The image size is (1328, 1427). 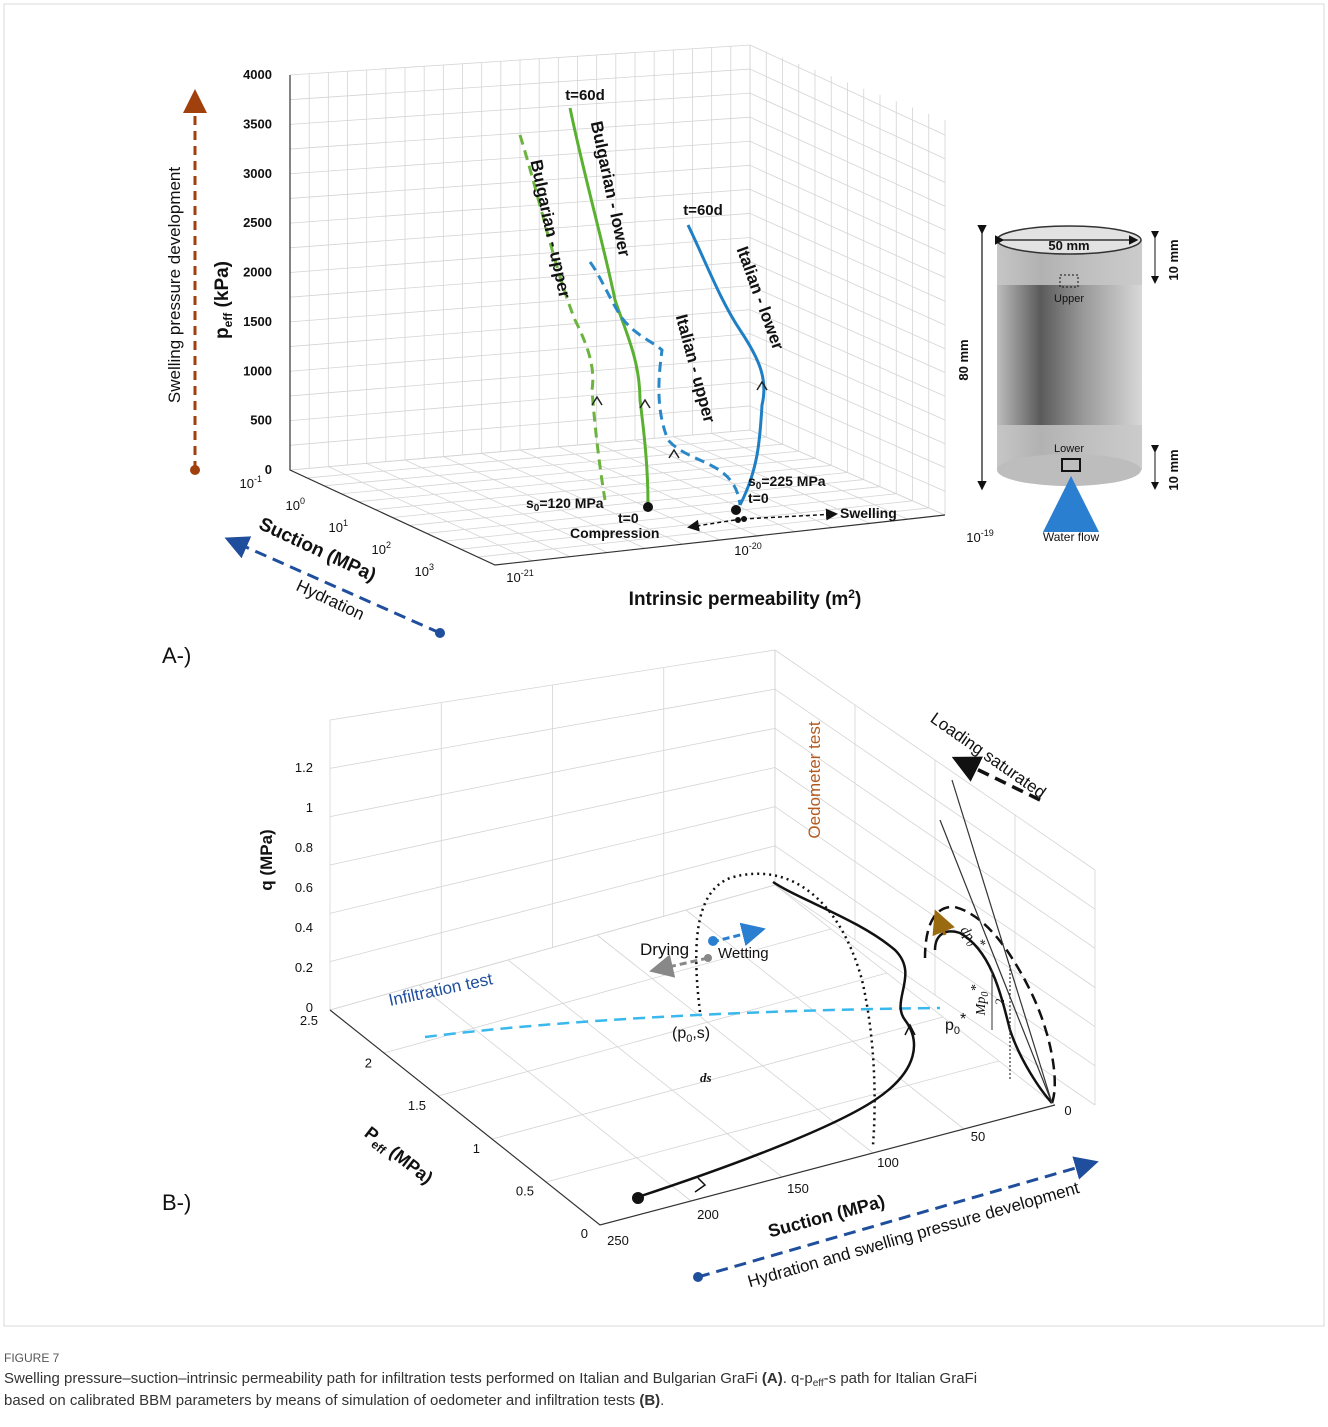 I want to click on time-label: t=60d, so click(x=585, y=95).